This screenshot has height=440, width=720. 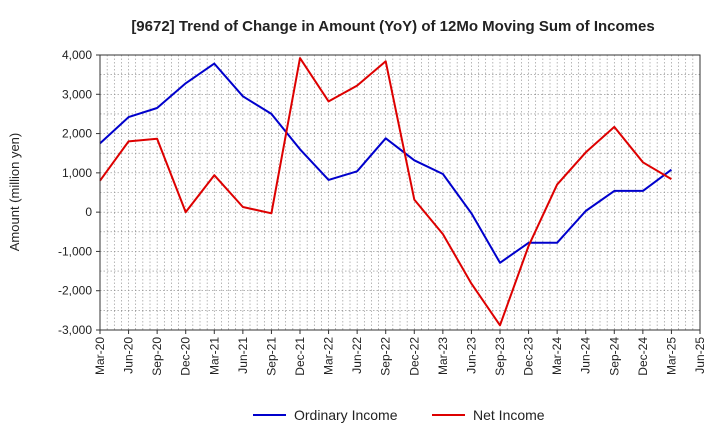 What do you see at coordinates (586, 355) in the screenshot?
I see `x-tick-label: Jun-24` at bounding box center [586, 355].